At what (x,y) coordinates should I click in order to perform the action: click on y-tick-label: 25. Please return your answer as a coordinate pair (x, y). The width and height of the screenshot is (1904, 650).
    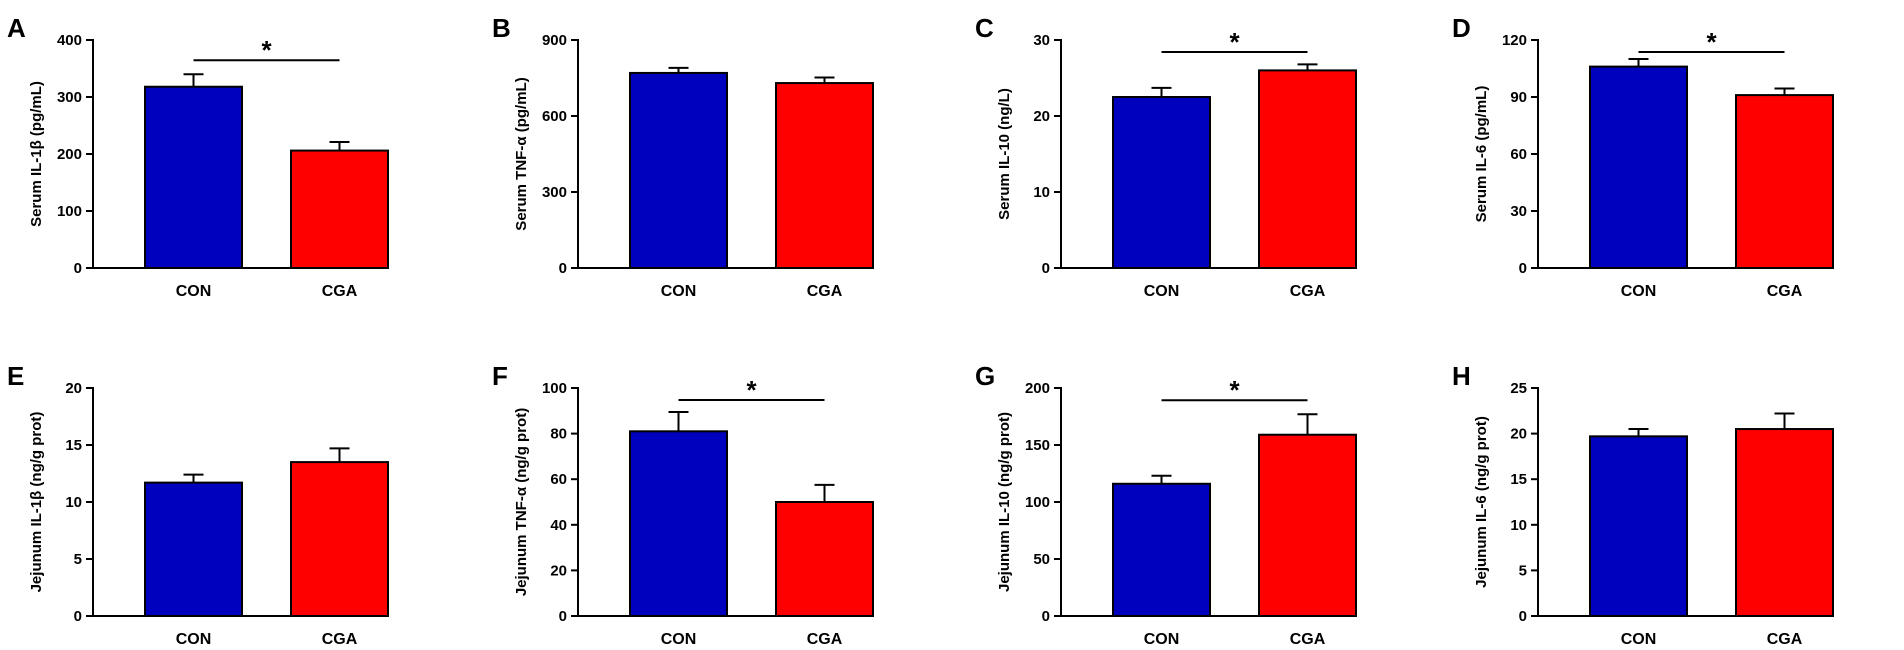
    Looking at the image, I should click on (1518, 388).